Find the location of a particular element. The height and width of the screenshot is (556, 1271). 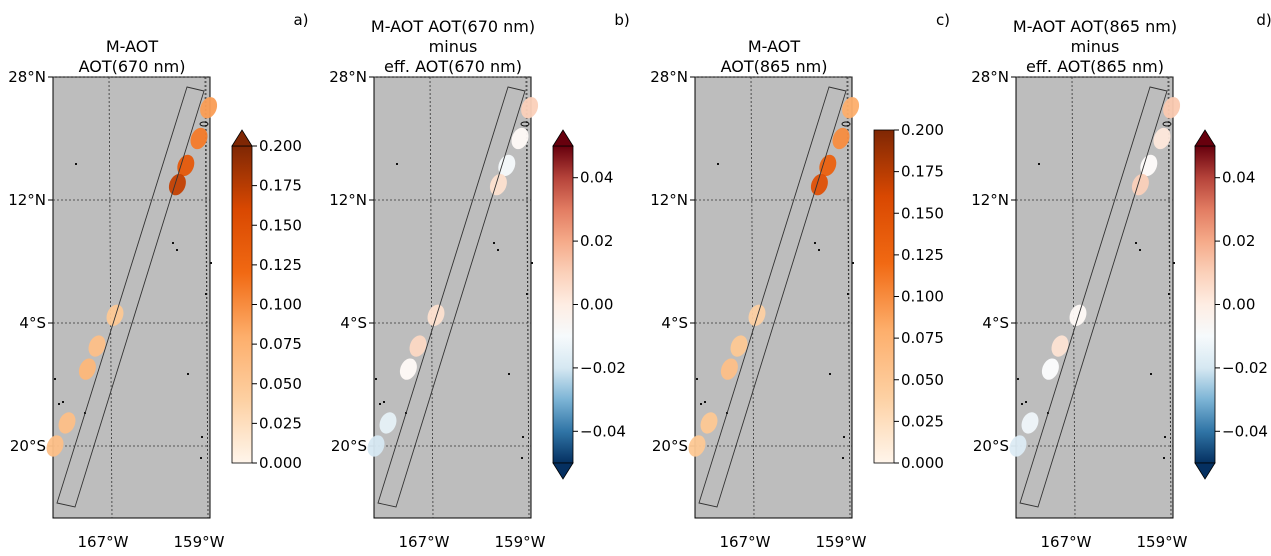

colorbar-tick-label: 0.050 is located at coordinates (922, 380).